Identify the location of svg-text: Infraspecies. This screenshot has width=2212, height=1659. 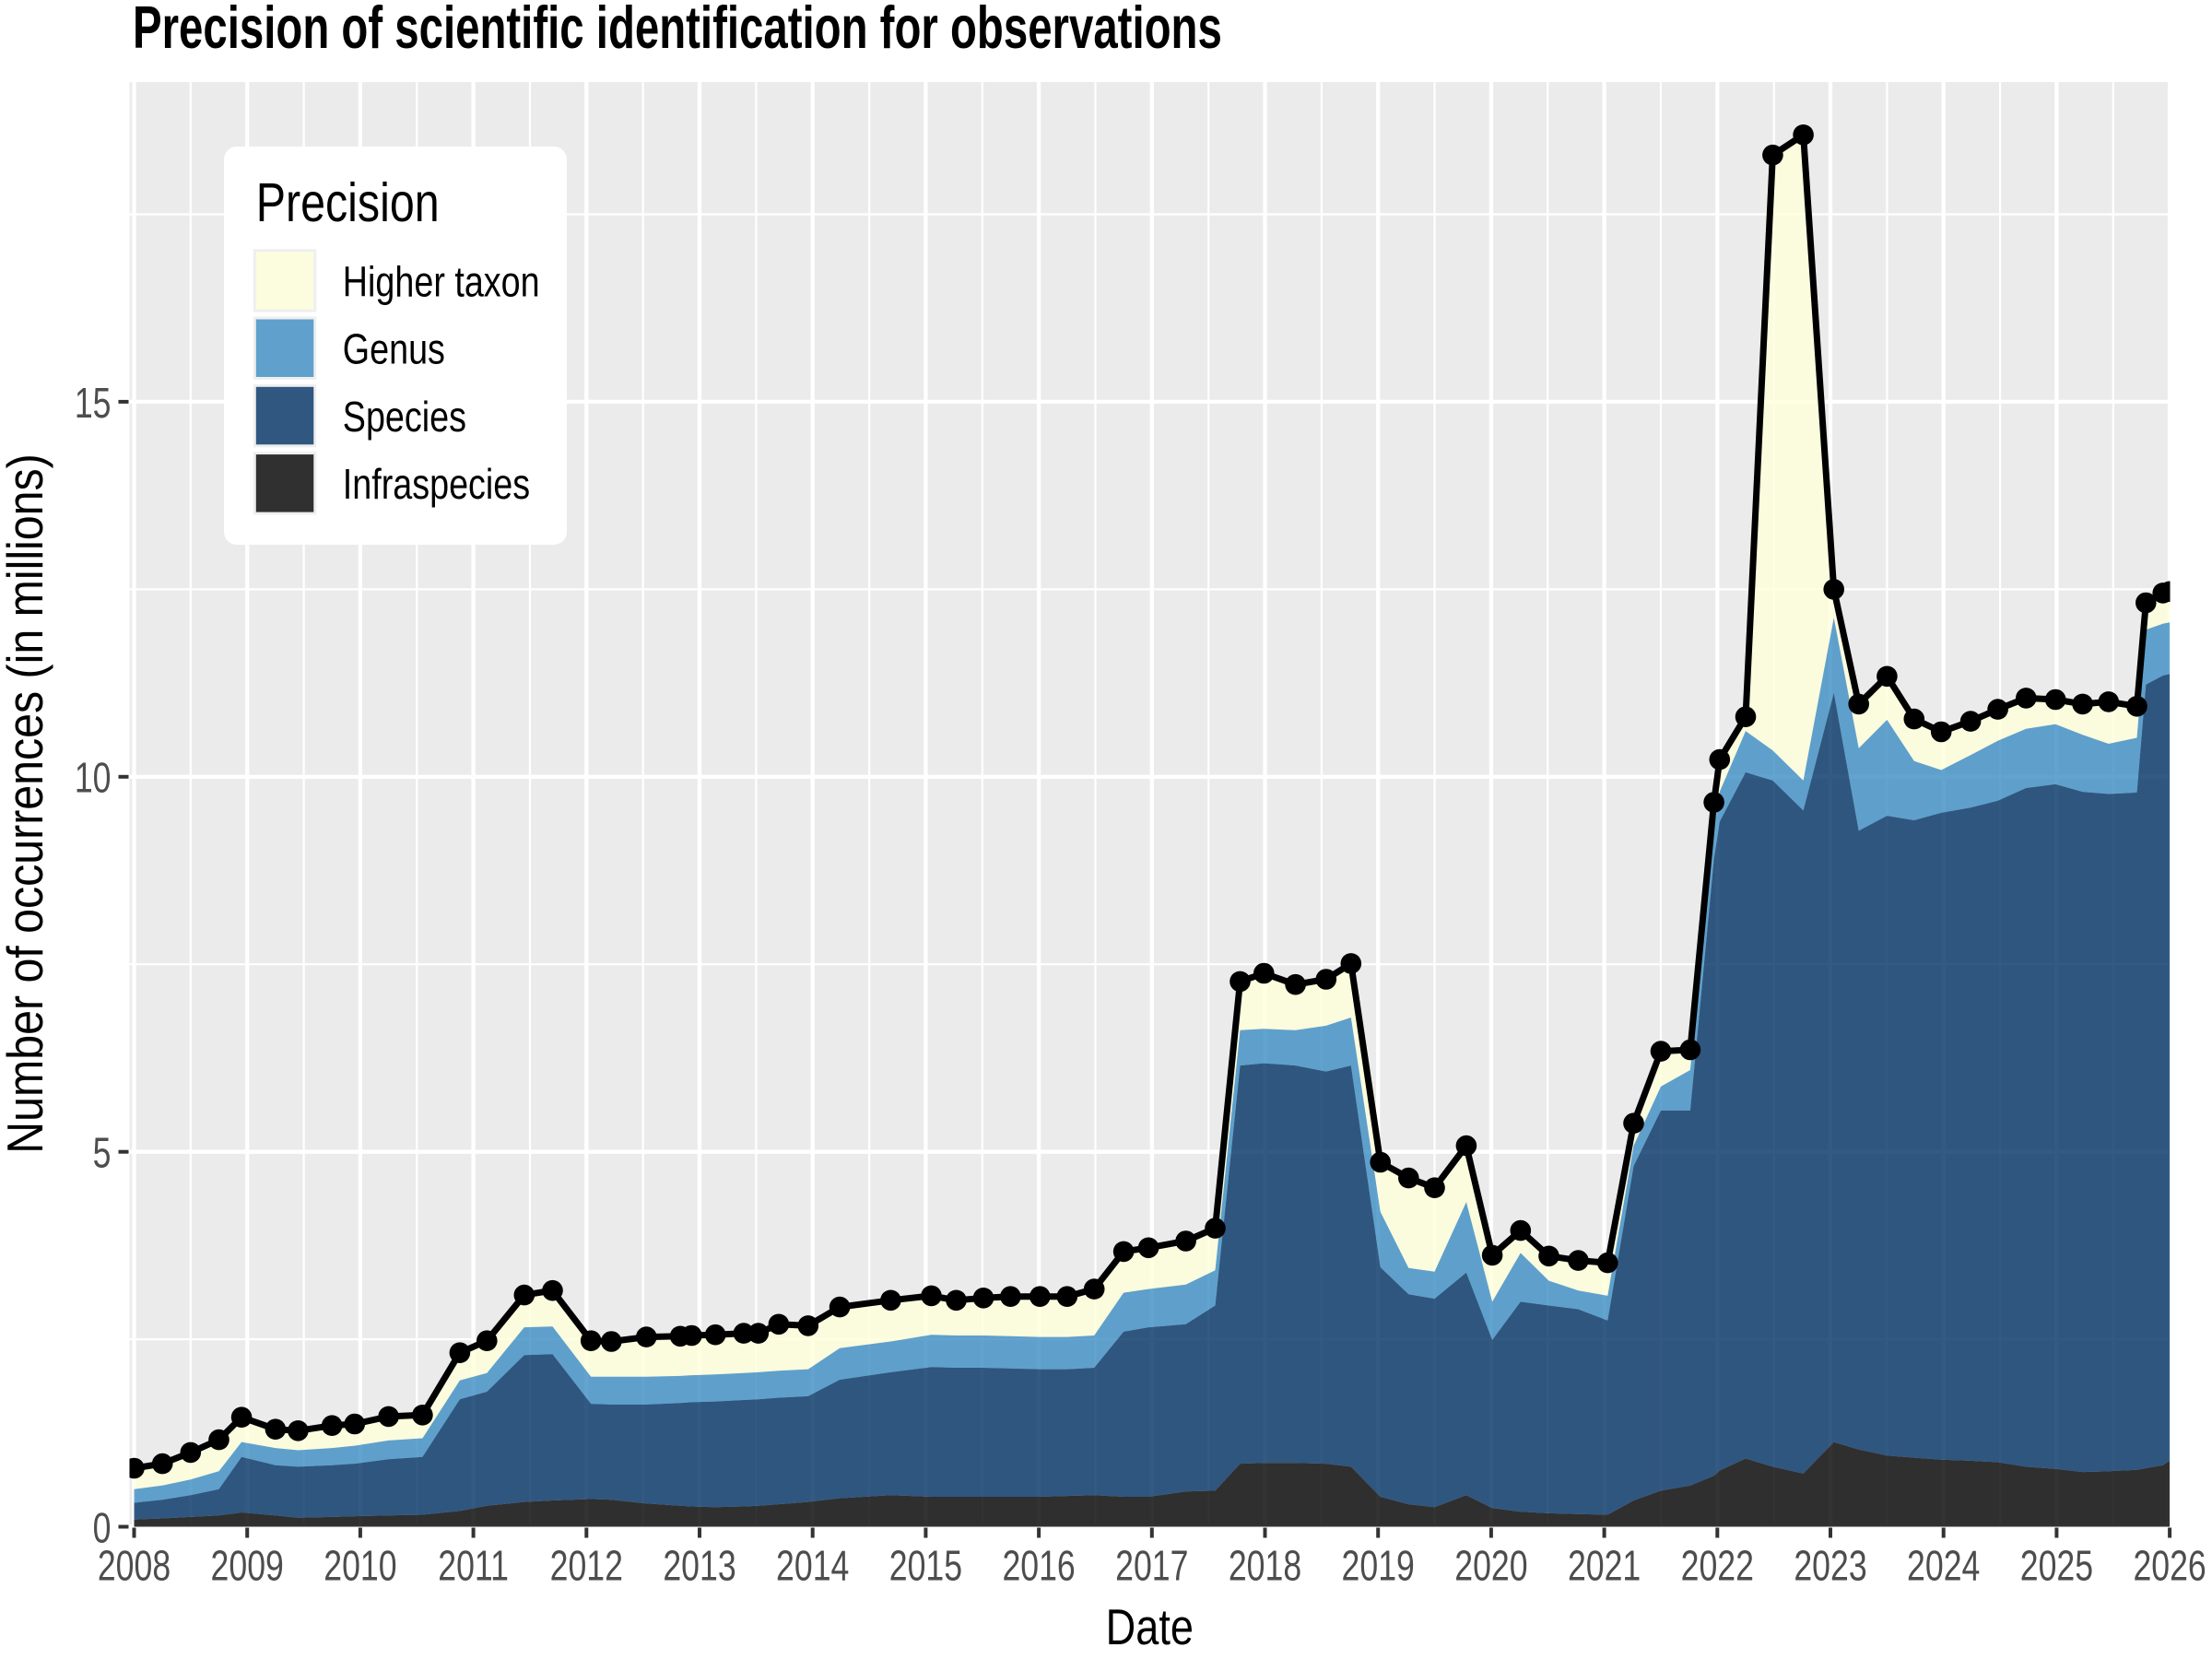
(436, 484).